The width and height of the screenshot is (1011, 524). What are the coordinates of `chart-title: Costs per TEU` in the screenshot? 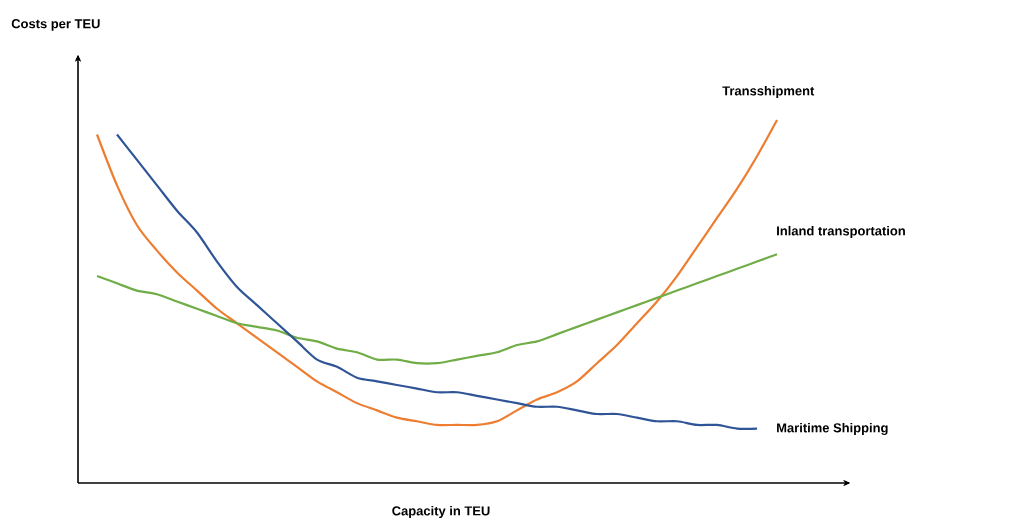 It's located at (55, 25).